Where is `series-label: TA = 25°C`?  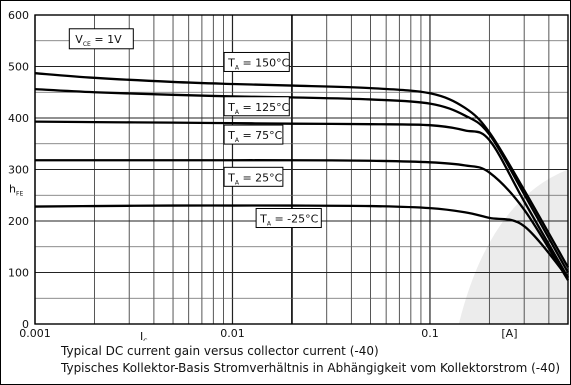
series-label: TA = 25°C is located at coordinates (255, 178).